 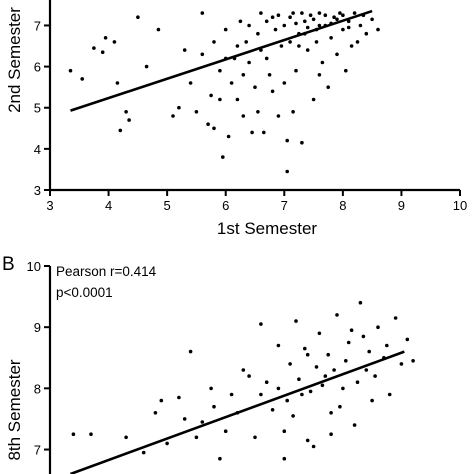 I want to click on panel-a-x-axis-label: 1st Semester, so click(x=267, y=228).